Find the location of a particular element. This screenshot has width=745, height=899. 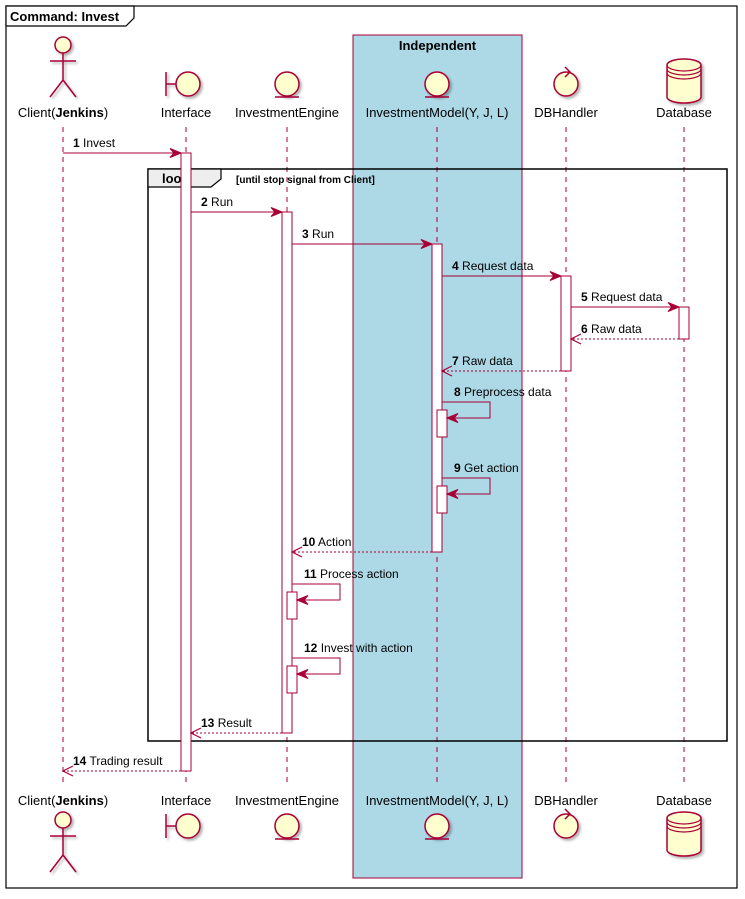

message-text: Get action is located at coordinates (490, 468).